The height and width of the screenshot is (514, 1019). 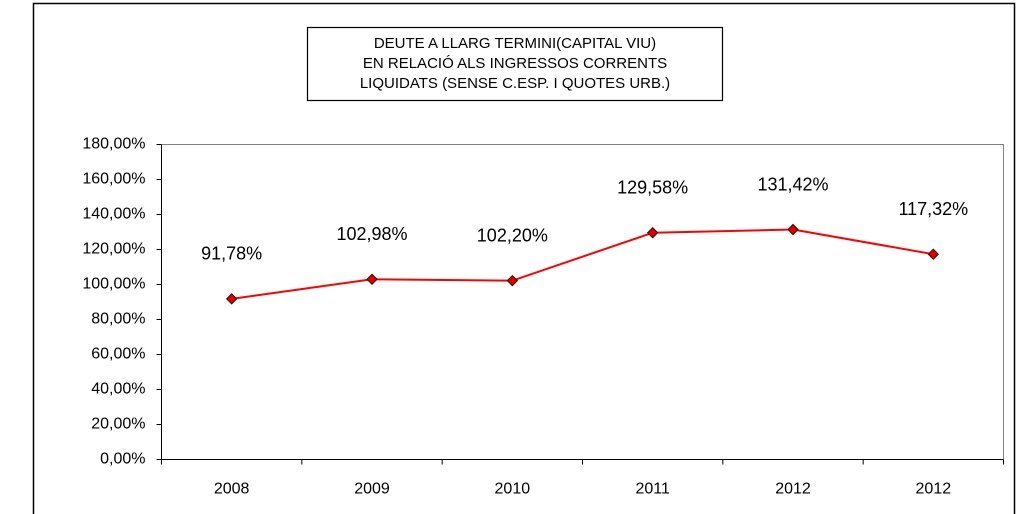 I want to click on series-line, so click(x=582, y=264).